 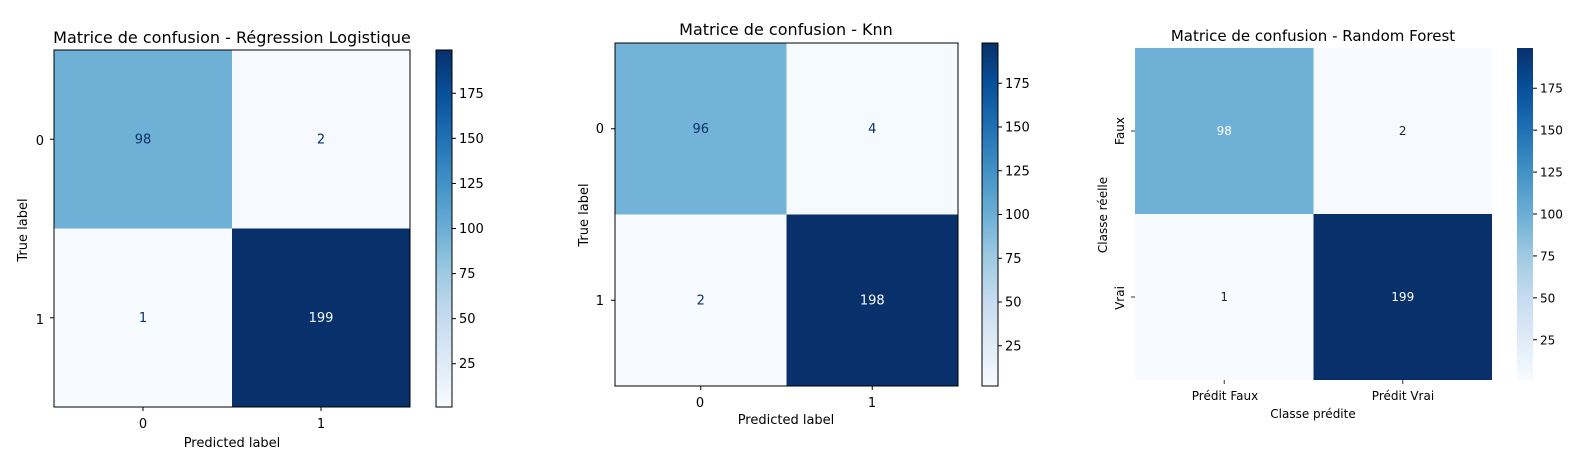 I want to click on cell-value-label-1-0: 2, so click(x=701, y=300).